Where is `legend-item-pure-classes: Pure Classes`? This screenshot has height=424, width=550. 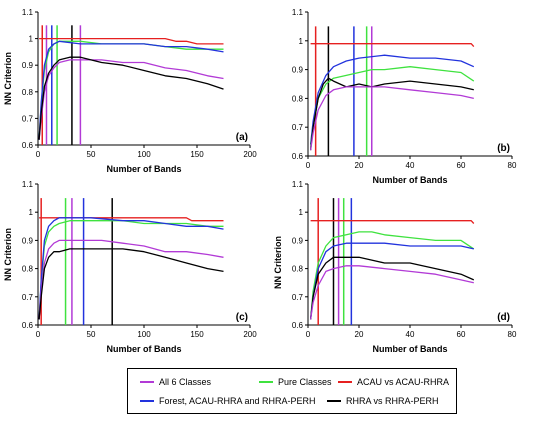
legend-item-pure-classes: Pure Classes is located at coordinates (295, 382).